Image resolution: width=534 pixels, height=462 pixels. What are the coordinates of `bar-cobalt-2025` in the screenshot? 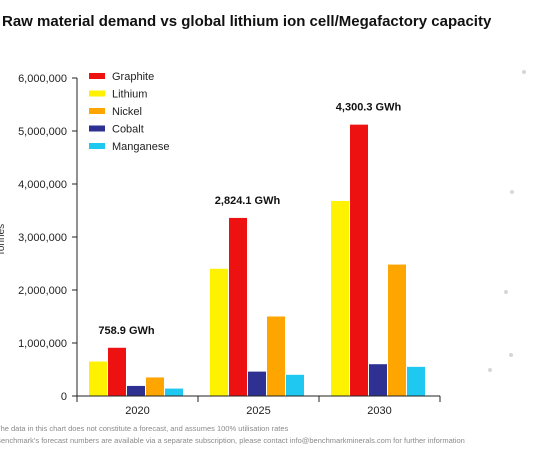 It's located at (257, 383).